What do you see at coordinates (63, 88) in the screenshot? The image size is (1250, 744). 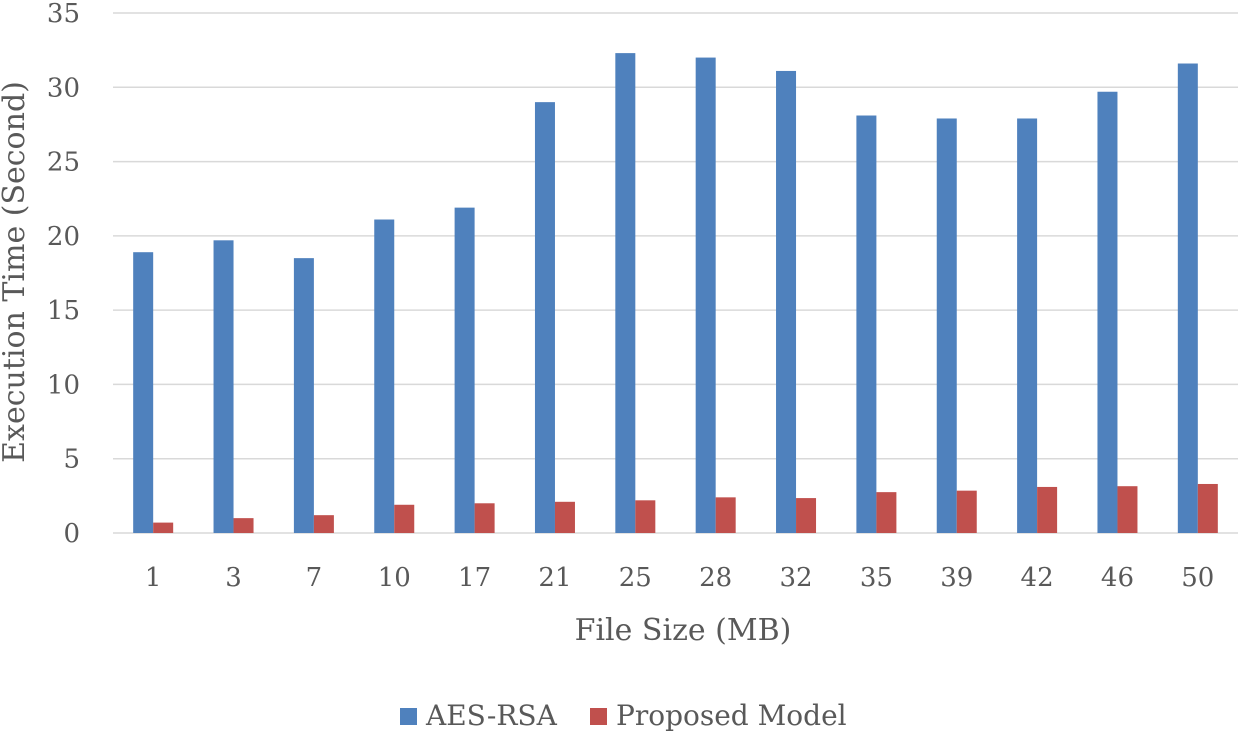 I see `y-tick-label: 30` at bounding box center [63, 88].